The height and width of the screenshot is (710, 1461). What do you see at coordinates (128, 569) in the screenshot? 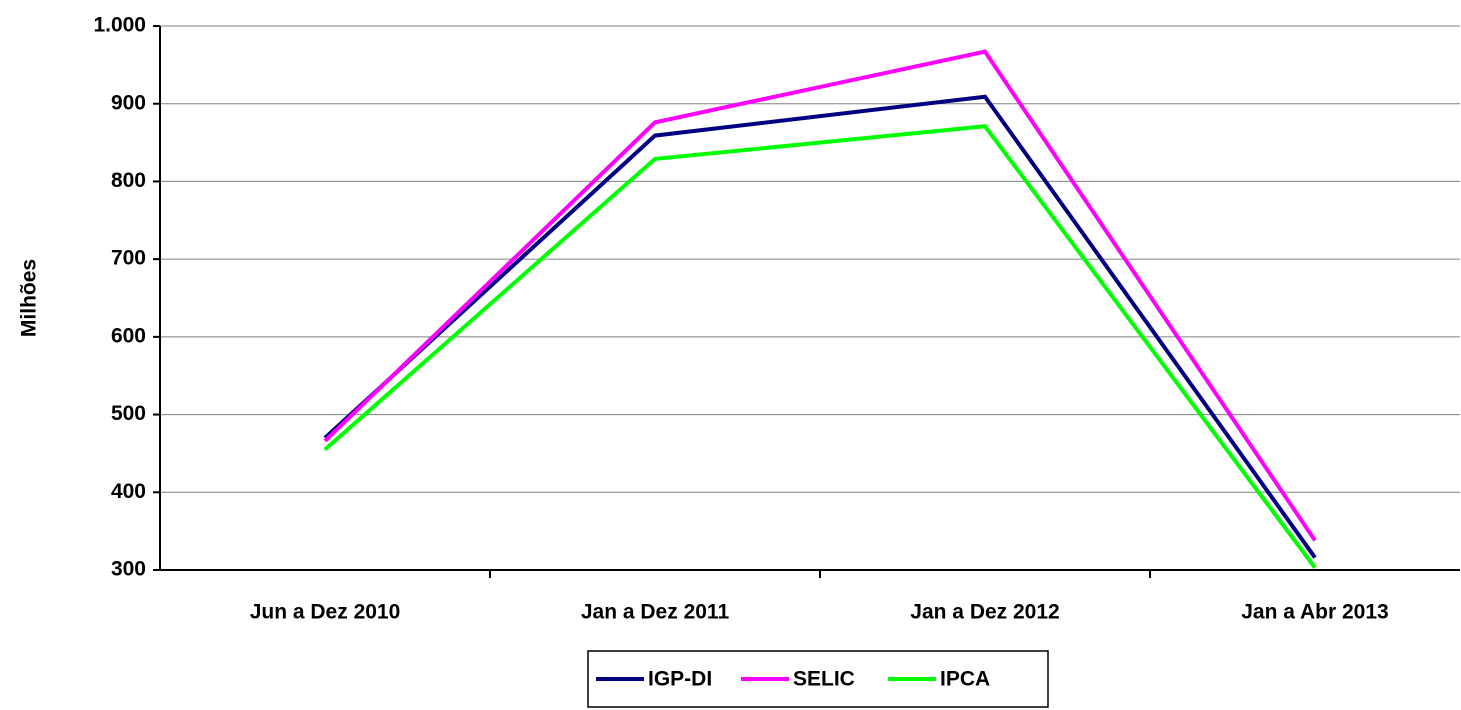
I see `y-tick-label: 300` at bounding box center [128, 569].